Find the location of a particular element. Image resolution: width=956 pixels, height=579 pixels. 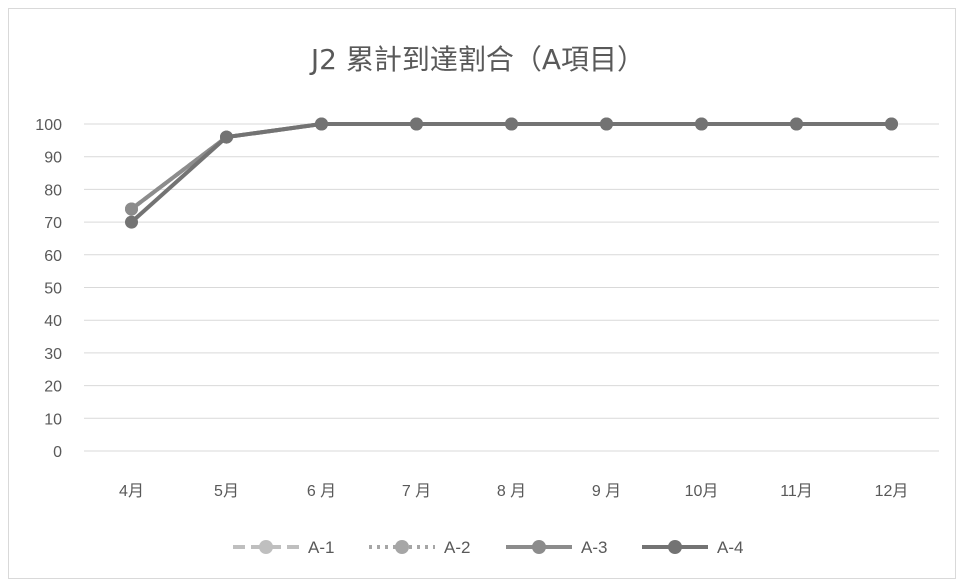

x-axis-ticks: 4月 5月 6 月 7 月 8 月 9 月 10月 11月 12月 is located at coordinates (513, 491).